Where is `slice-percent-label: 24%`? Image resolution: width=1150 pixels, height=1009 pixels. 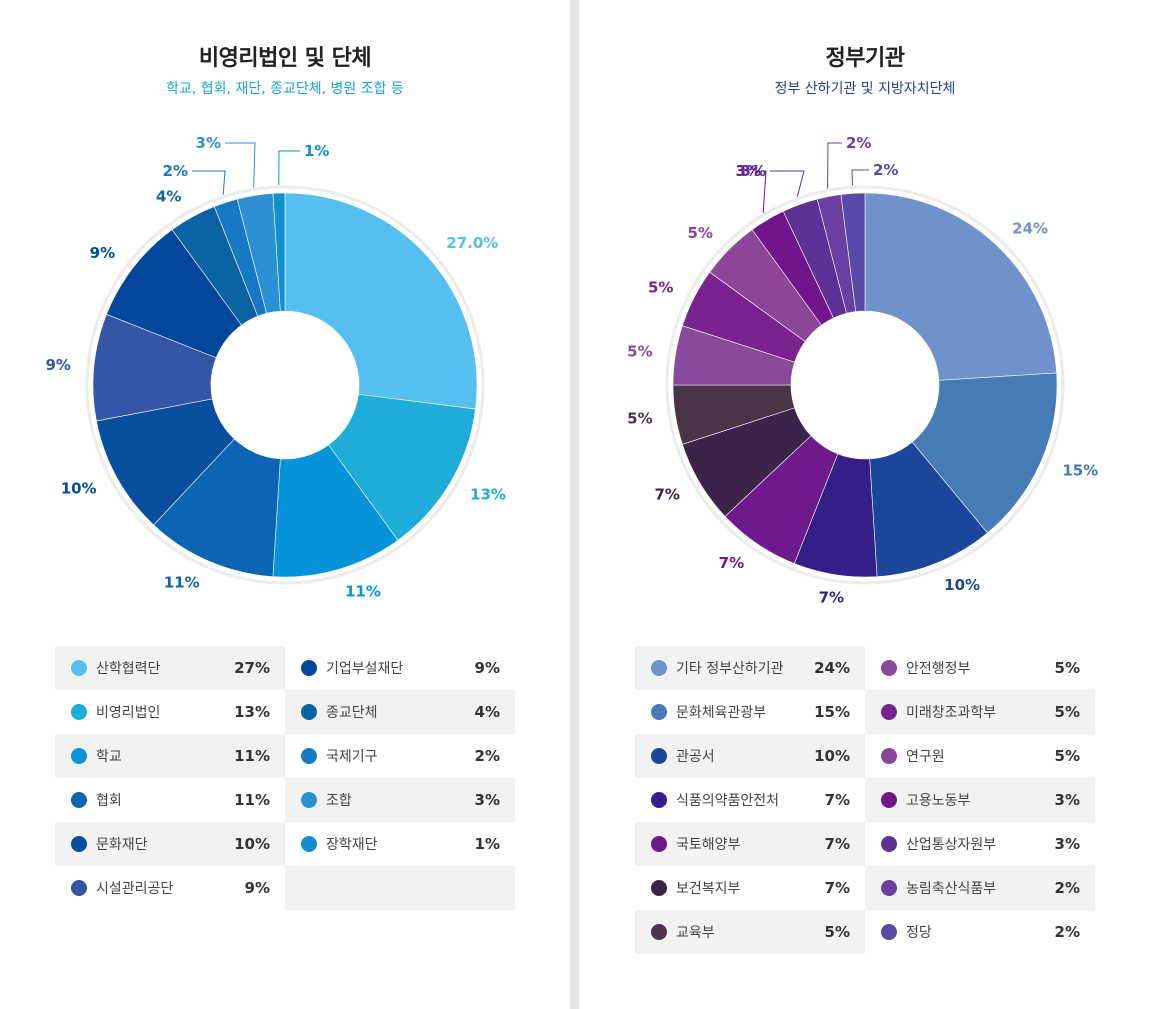
slice-percent-label: 24% is located at coordinates (1030, 228).